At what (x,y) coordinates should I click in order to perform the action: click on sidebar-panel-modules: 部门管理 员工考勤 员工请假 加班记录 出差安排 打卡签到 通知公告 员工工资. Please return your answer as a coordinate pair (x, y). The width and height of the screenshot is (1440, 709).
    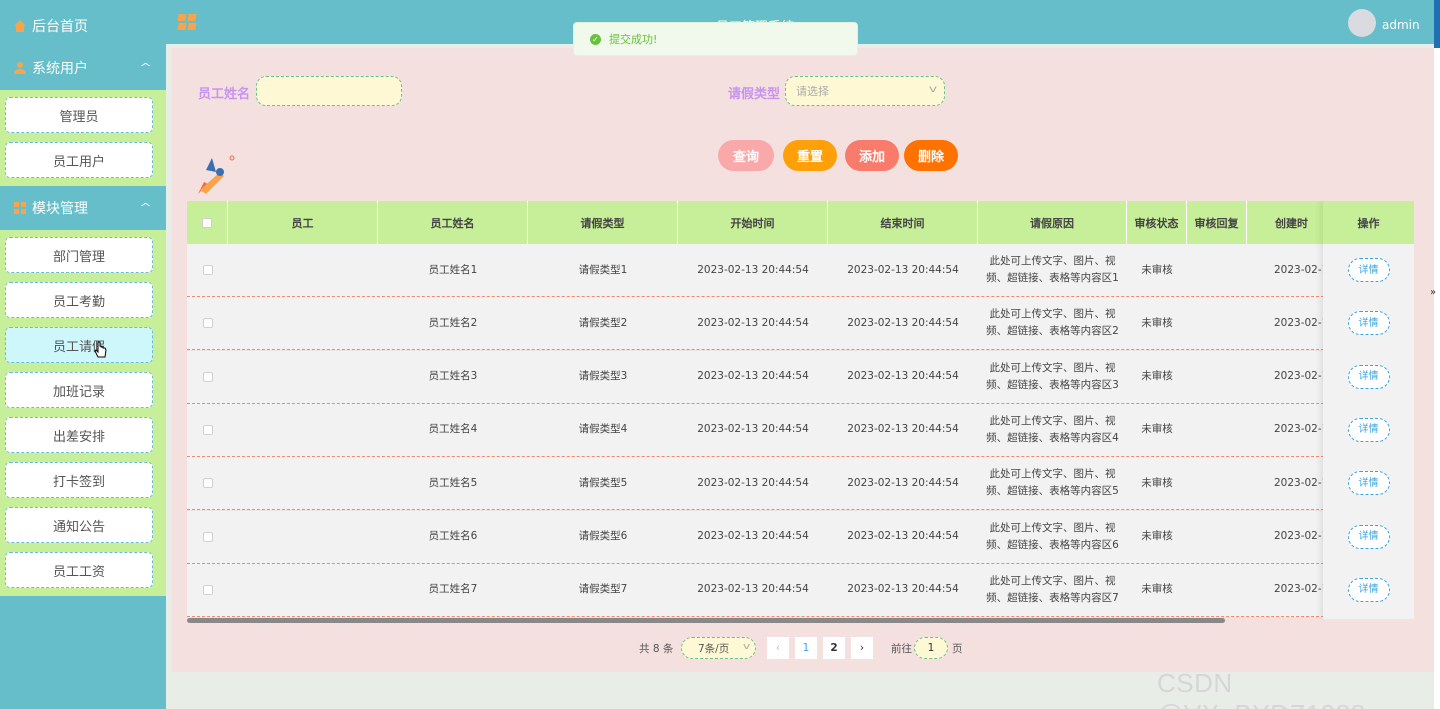
    Looking at the image, I should click on (83, 413).